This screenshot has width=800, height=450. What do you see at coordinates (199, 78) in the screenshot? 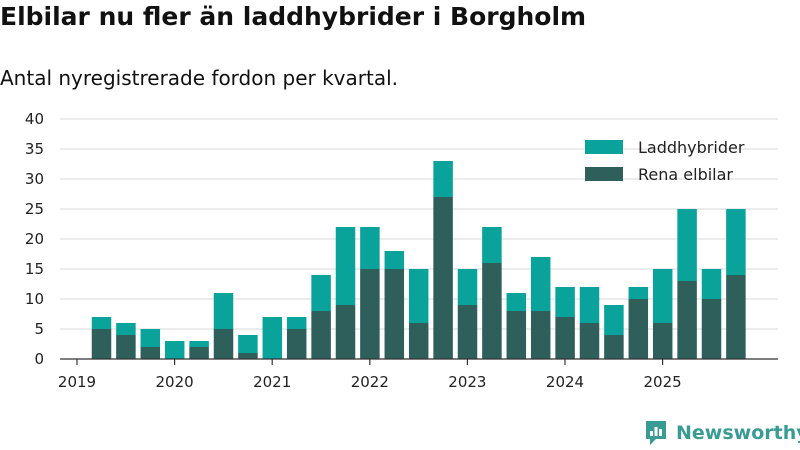
I see `chart-subtitle: Antal nyregistrerade fordon per kvartal.` at bounding box center [199, 78].